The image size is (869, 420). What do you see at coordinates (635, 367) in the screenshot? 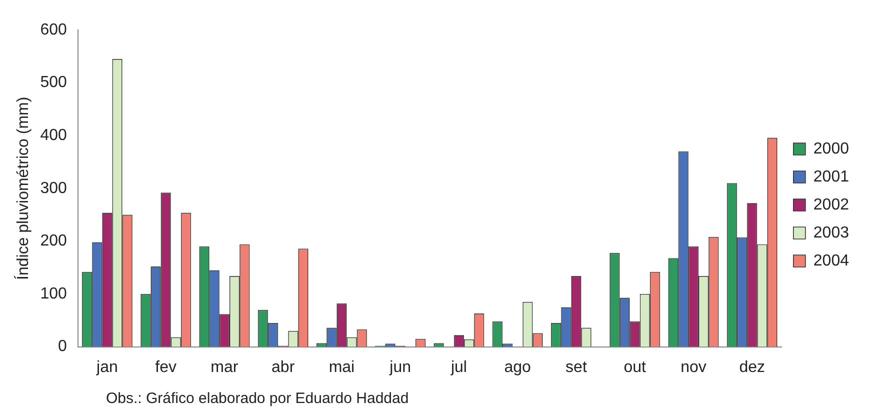
I see `x-tick-label: out` at bounding box center [635, 367].